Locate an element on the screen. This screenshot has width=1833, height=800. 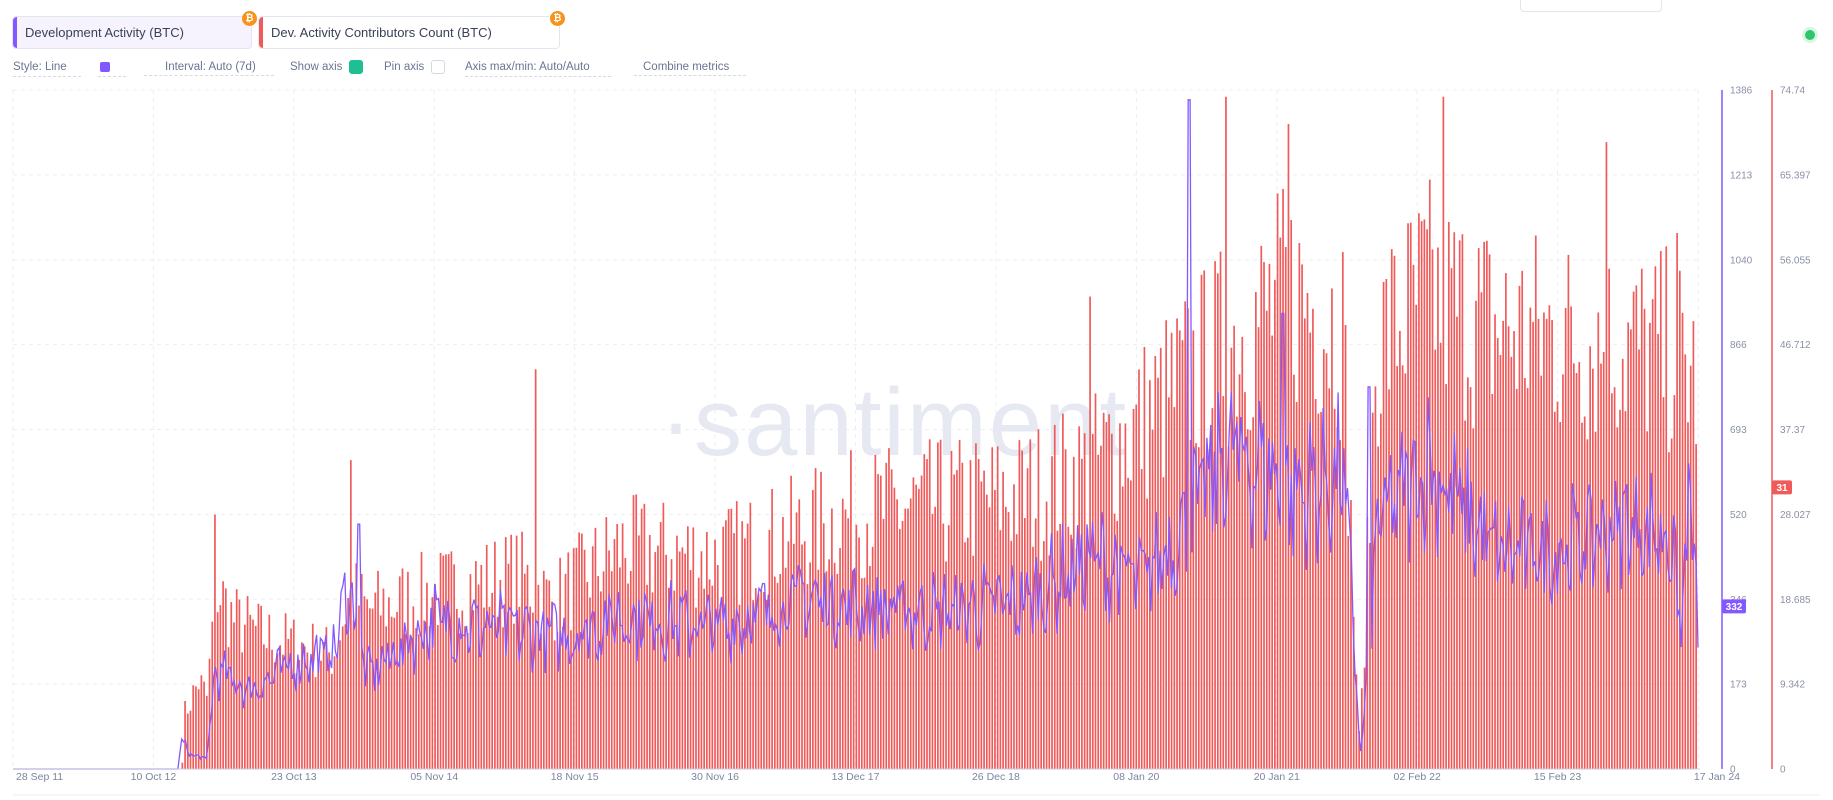
show-axis-checkbox is located at coordinates (356, 67).